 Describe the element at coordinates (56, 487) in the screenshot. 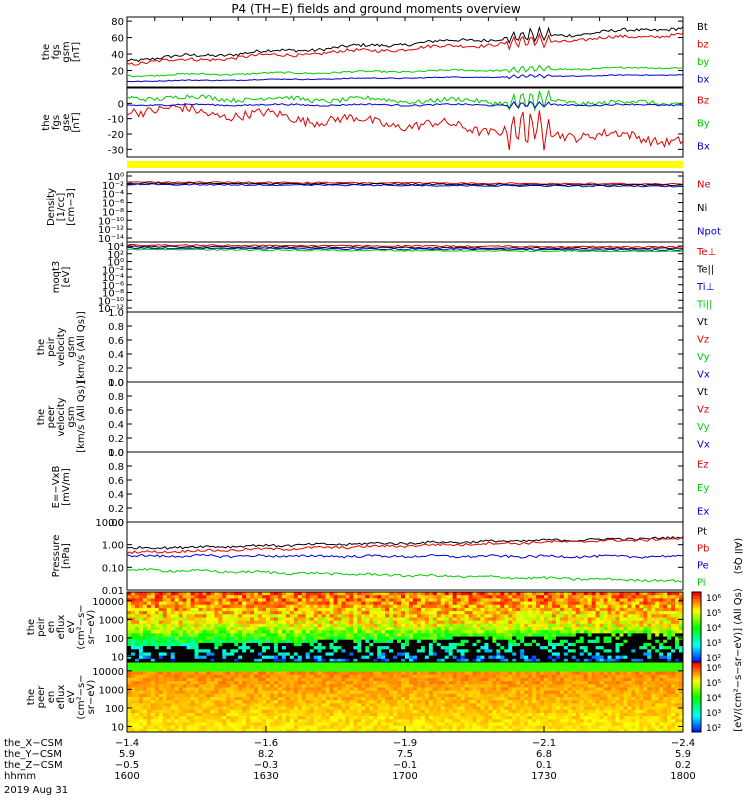

I see `panel-6-ylabel-0: E=−VxB` at that location.